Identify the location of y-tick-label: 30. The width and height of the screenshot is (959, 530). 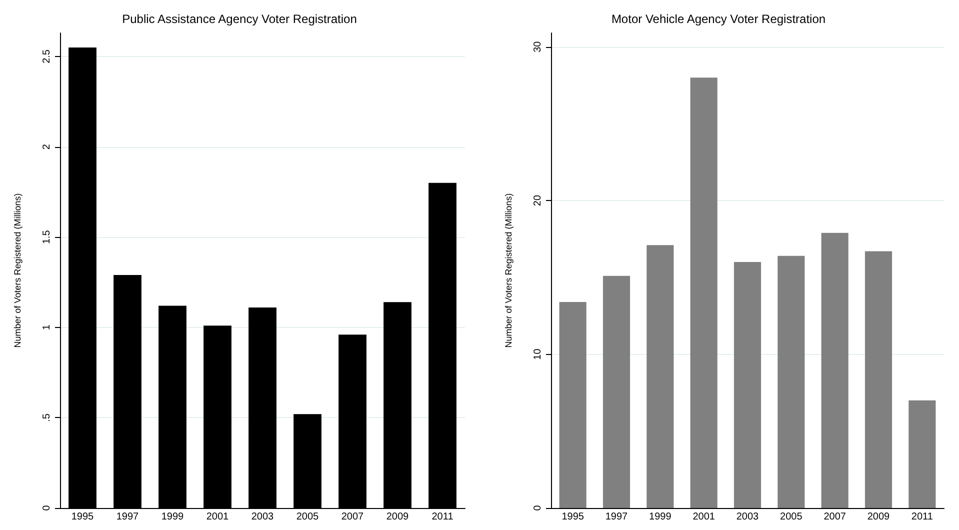
(538, 46).